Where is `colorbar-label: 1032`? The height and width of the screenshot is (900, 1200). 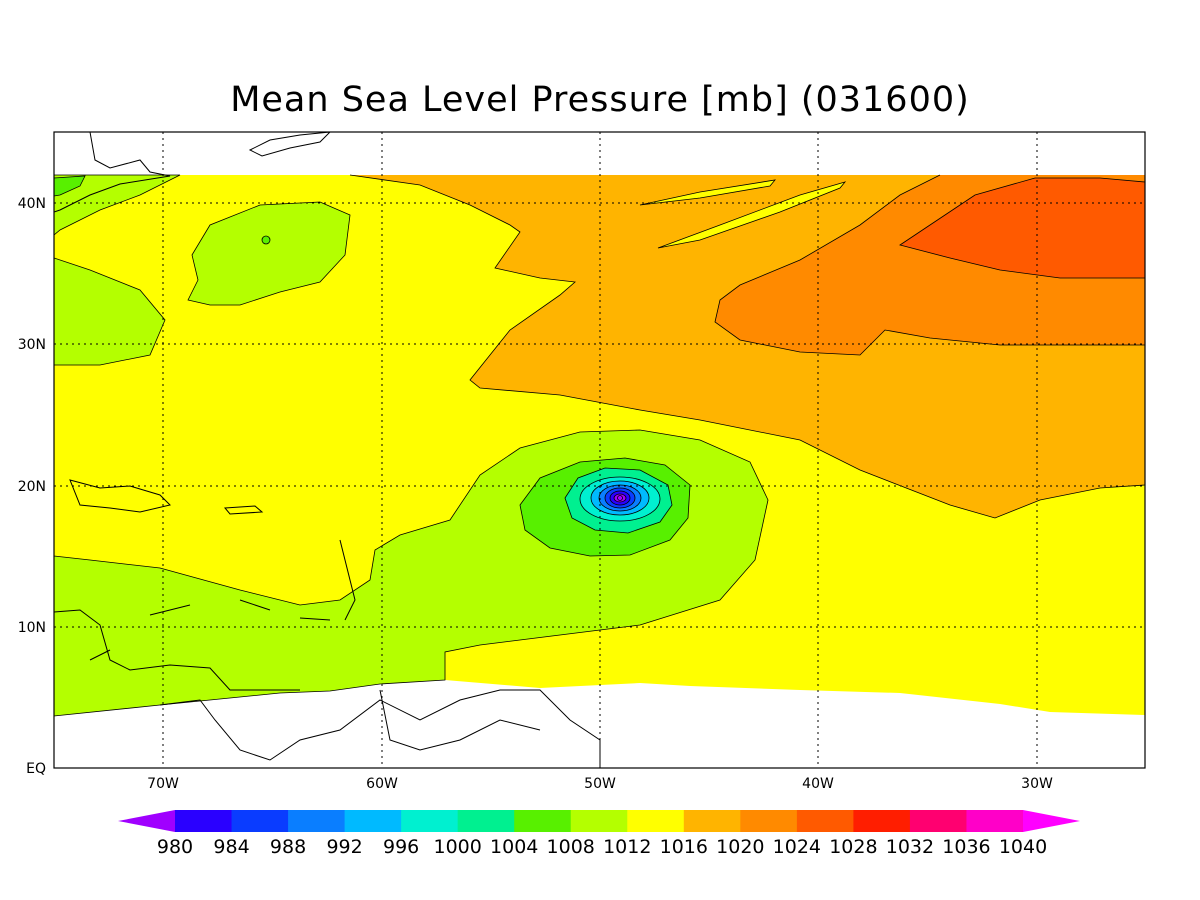
colorbar-label: 1032 is located at coordinates (910, 847).